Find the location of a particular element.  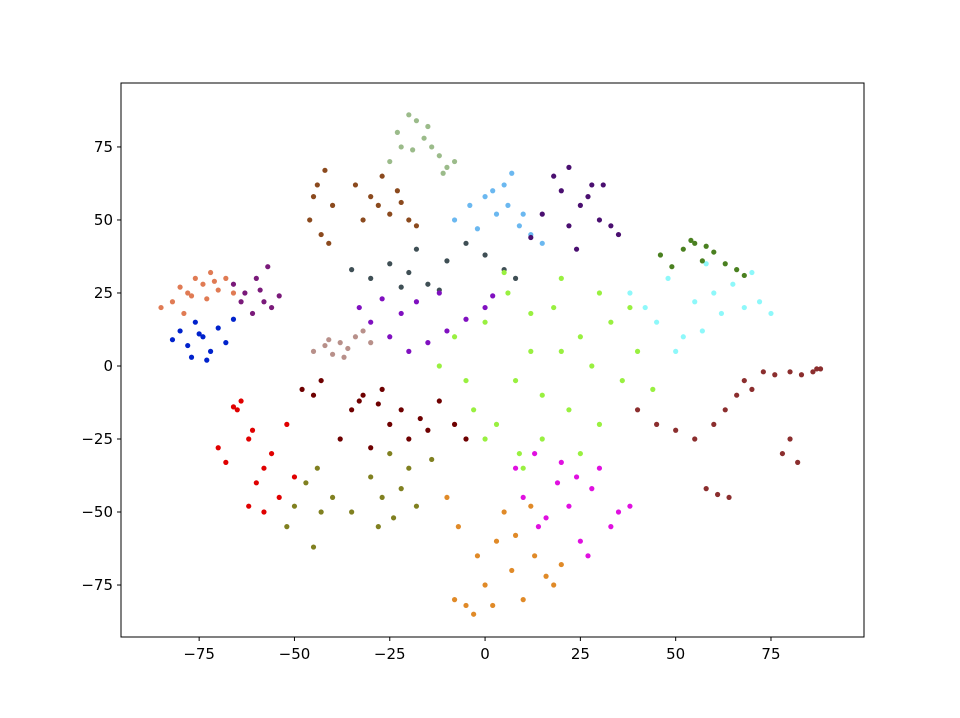

x-tick-label: 50 is located at coordinates (675, 654).